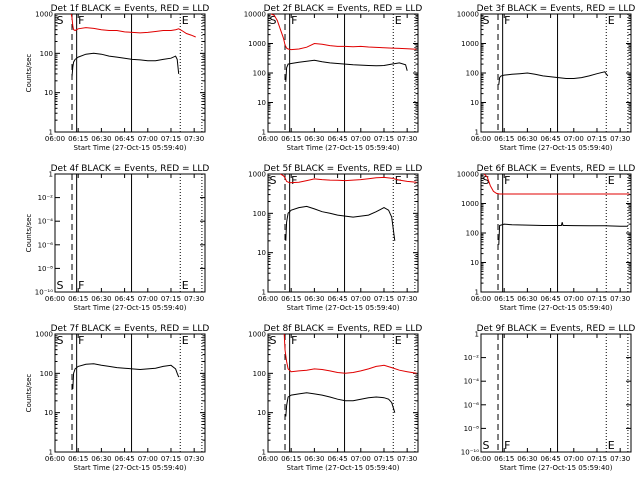  What do you see at coordinates (130, 329) in the screenshot?
I see `panel-title: Det 7f BLACK = Events, RED = LLD` at bounding box center [130, 329].